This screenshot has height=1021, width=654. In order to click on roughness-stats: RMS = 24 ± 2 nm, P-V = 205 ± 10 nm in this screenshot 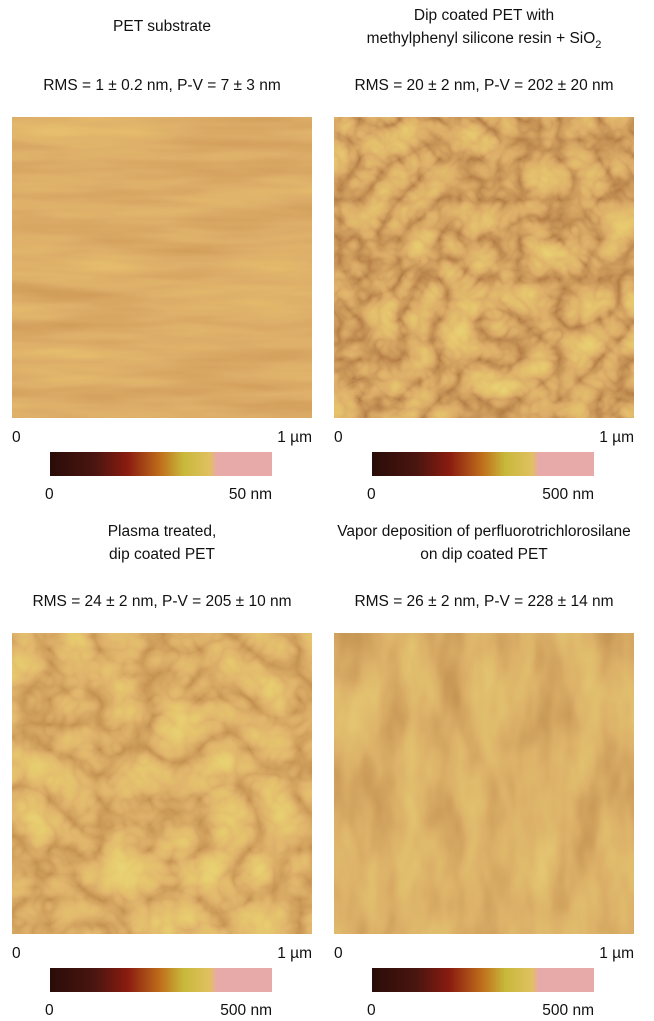, I will do `click(161, 601)`.